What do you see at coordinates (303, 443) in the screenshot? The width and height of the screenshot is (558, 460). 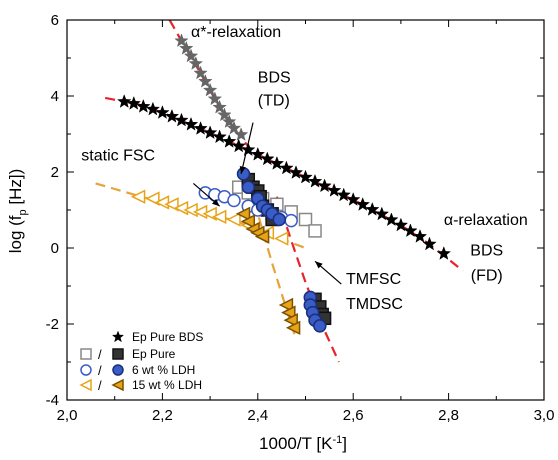 I see `x-axis-label: 1000/T [K-1]` at bounding box center [303, 443].